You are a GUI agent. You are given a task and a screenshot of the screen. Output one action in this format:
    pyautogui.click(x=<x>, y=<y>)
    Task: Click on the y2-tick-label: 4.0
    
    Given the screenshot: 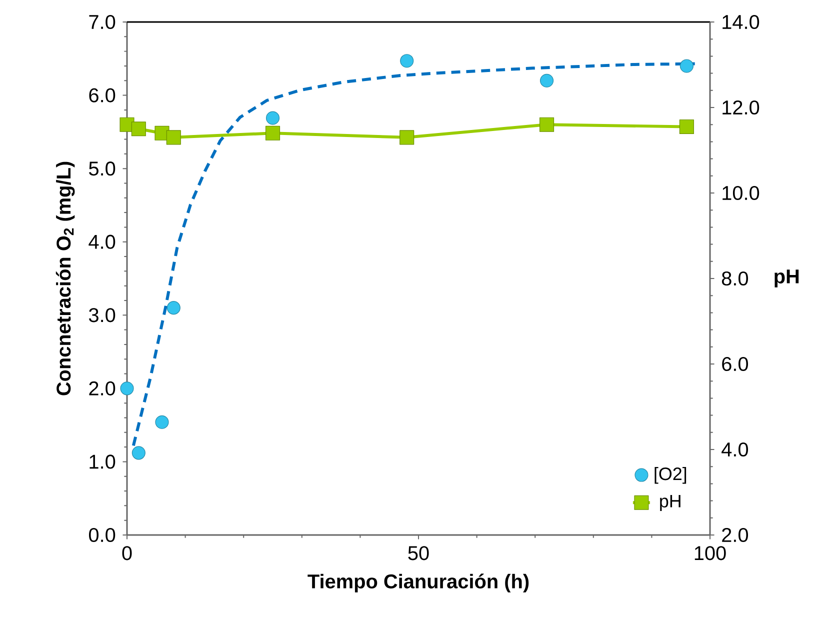 What is the action you would take?
    pyautogui.click(x=735, y=449)
    